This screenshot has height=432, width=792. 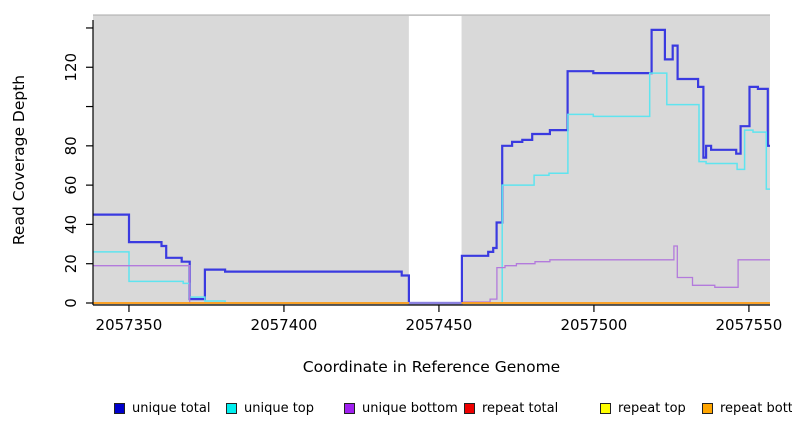 I want to click on repeat-top-swatch-icon, so click(x=605, y=408).